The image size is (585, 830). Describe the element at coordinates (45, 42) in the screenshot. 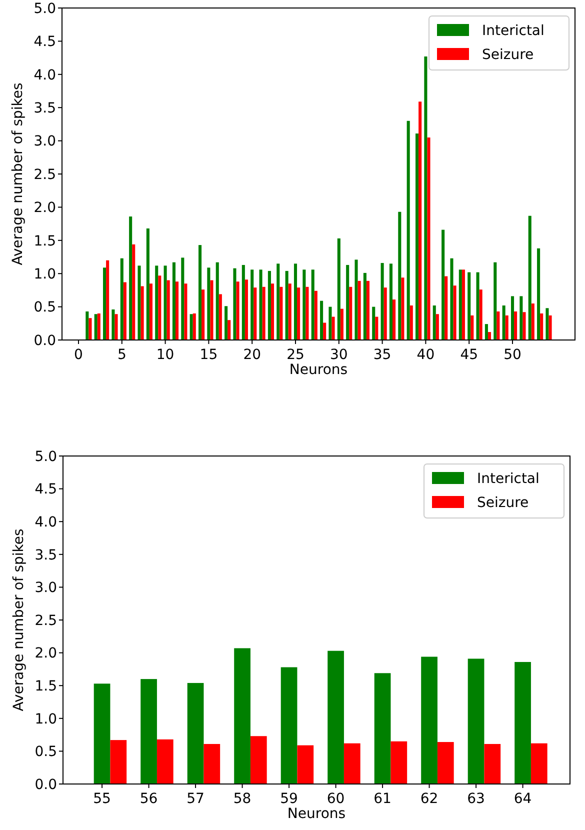

I see `y-tick-label: 4.5` at that location.